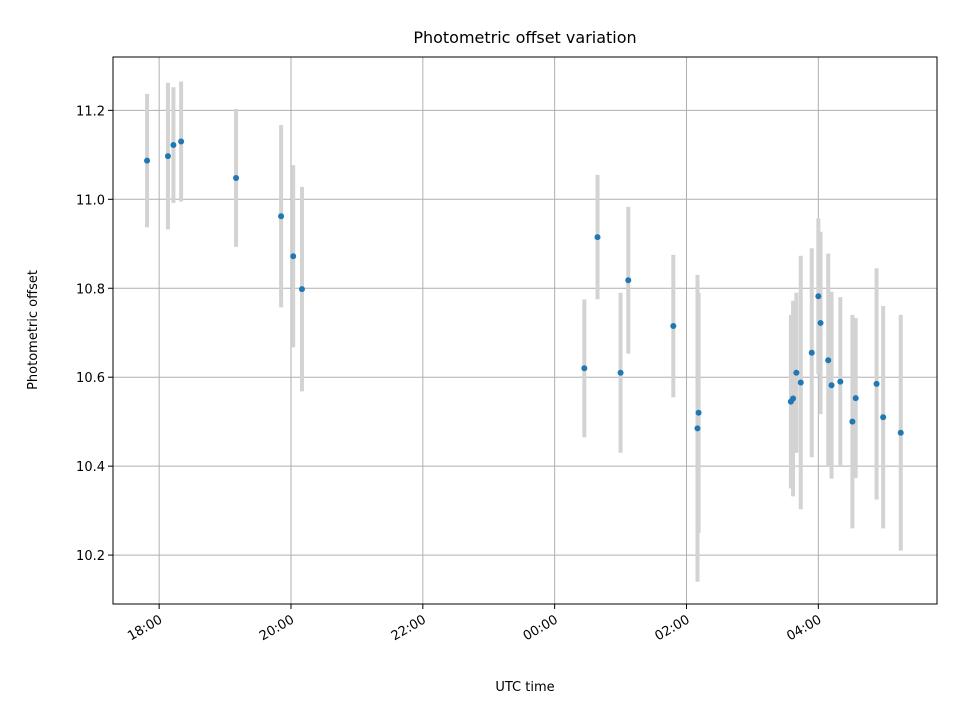 Image resolution: width=960 pixels, height=720 pixels. I want to click on y-tick-label: 11.0, so click(90, 200).